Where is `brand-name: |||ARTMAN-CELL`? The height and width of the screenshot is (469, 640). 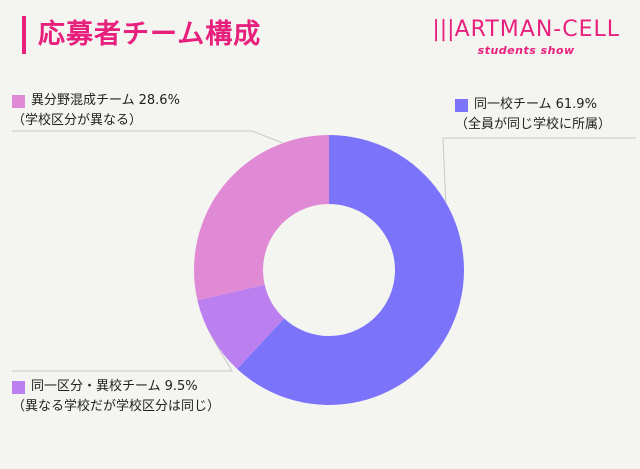
brand-name: |||ARTMAN-CELL is located at coordinates (526, 29).